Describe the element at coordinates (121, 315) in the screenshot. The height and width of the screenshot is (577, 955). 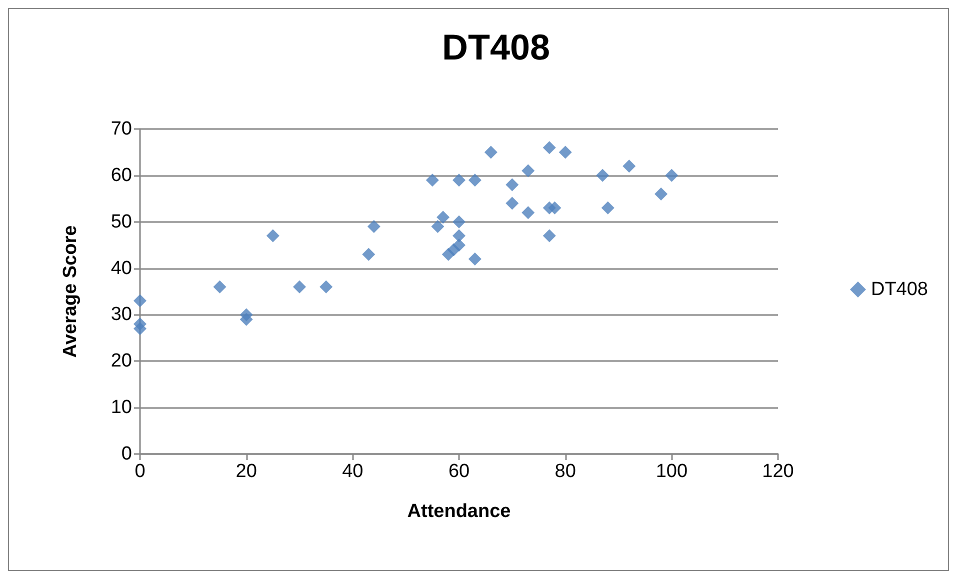
I see `y-tick-label: 30` at that location.